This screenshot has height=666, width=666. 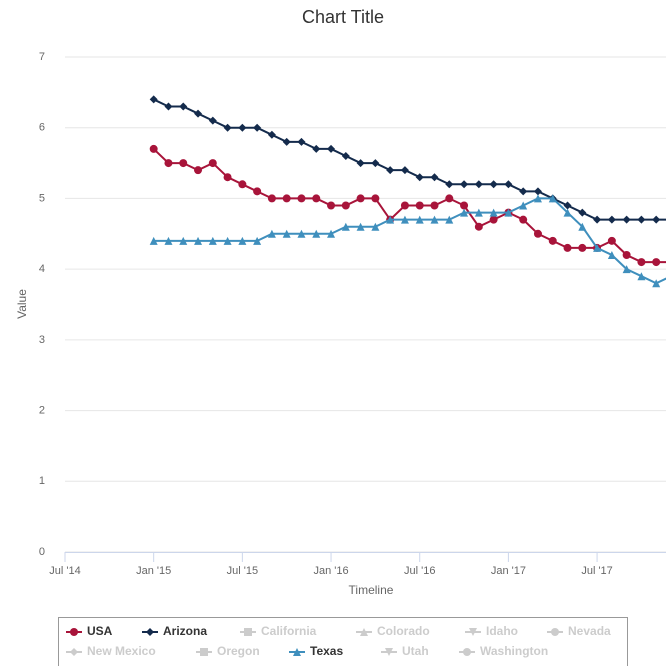 What do you see at coordinates (326, 651) in the screenshot?
I see `legend-label: Texas` at bounding box center [326, 651].